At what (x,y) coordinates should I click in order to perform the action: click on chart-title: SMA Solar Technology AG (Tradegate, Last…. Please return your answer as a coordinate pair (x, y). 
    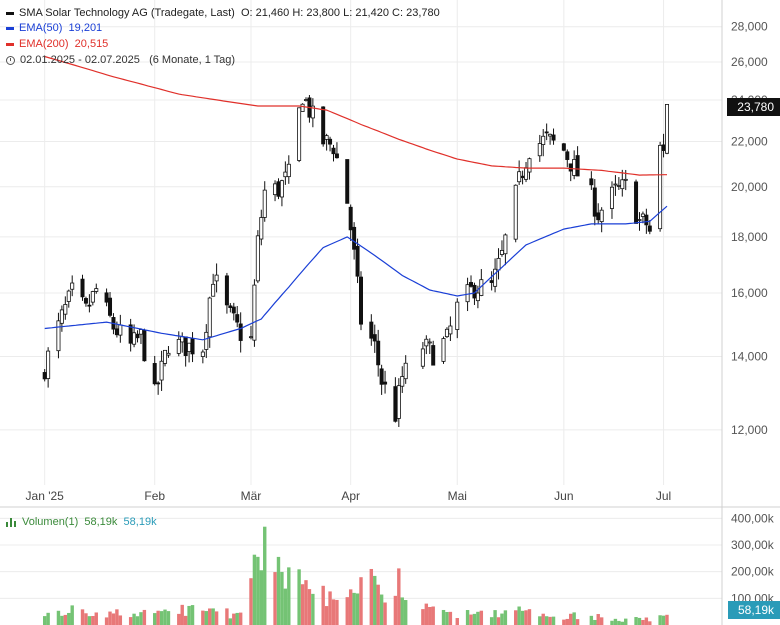
    Looking at the image, I should click on (223, 13).